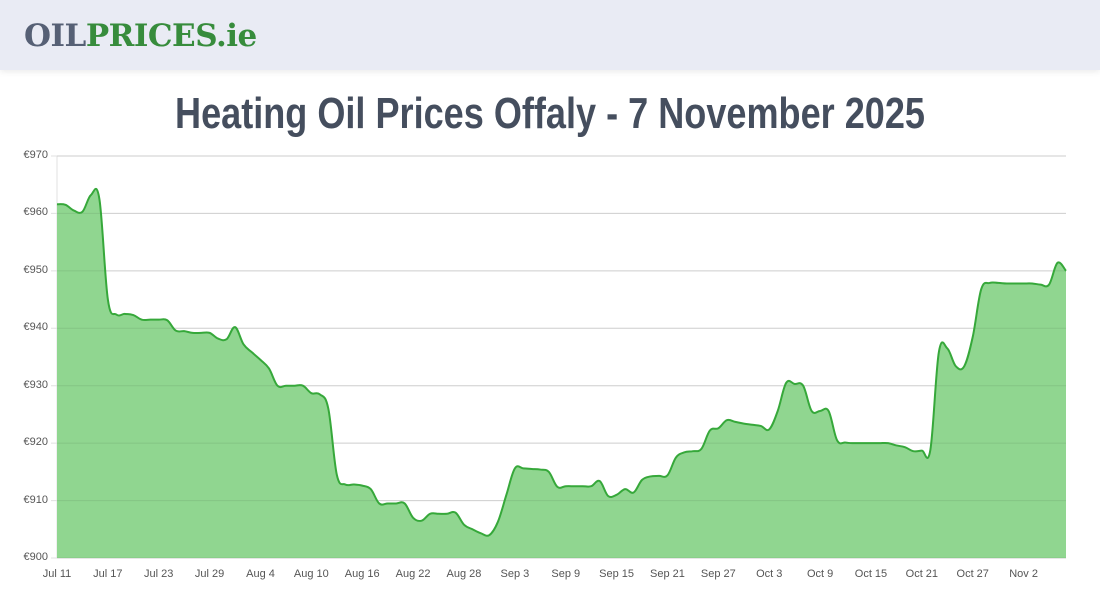 The image size is (1100, 600). What do you see at coordinates (159, 574) in the screenshot?
I see `x-axis-label: Jul 23` at bounding box center [159, 574].